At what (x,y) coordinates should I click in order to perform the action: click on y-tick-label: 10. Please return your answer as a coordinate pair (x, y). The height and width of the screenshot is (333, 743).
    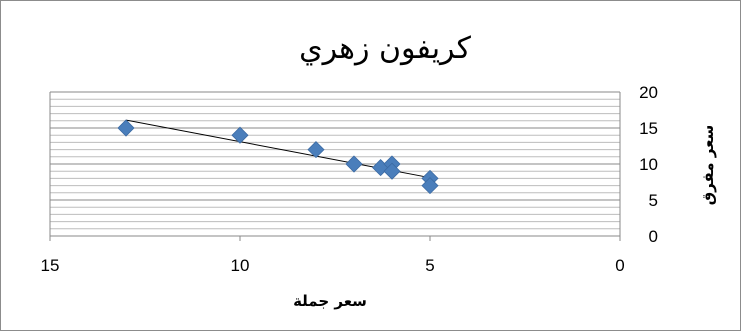
    Looking at the image, I should click on (648, 164).